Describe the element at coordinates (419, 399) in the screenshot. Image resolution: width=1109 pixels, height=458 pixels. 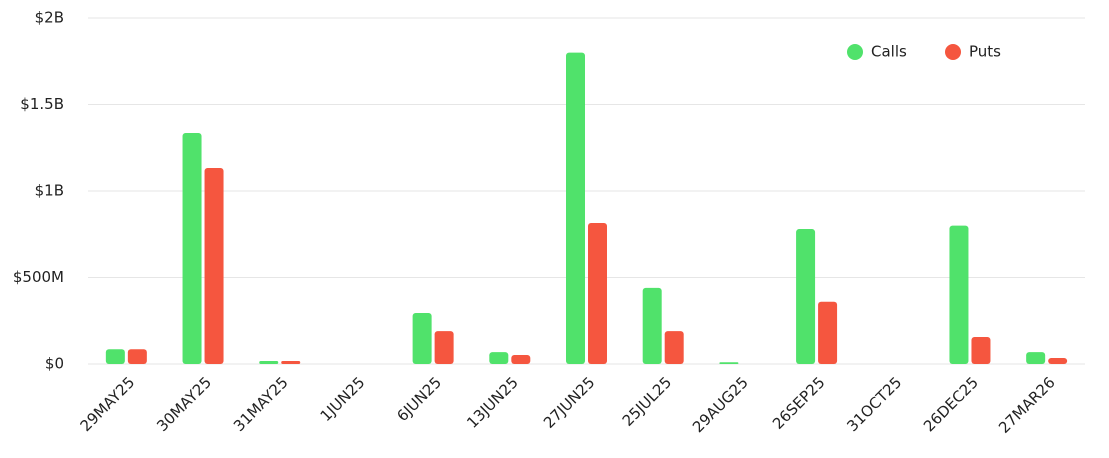
I see `x-tick-label: 6JUN25` at that location.